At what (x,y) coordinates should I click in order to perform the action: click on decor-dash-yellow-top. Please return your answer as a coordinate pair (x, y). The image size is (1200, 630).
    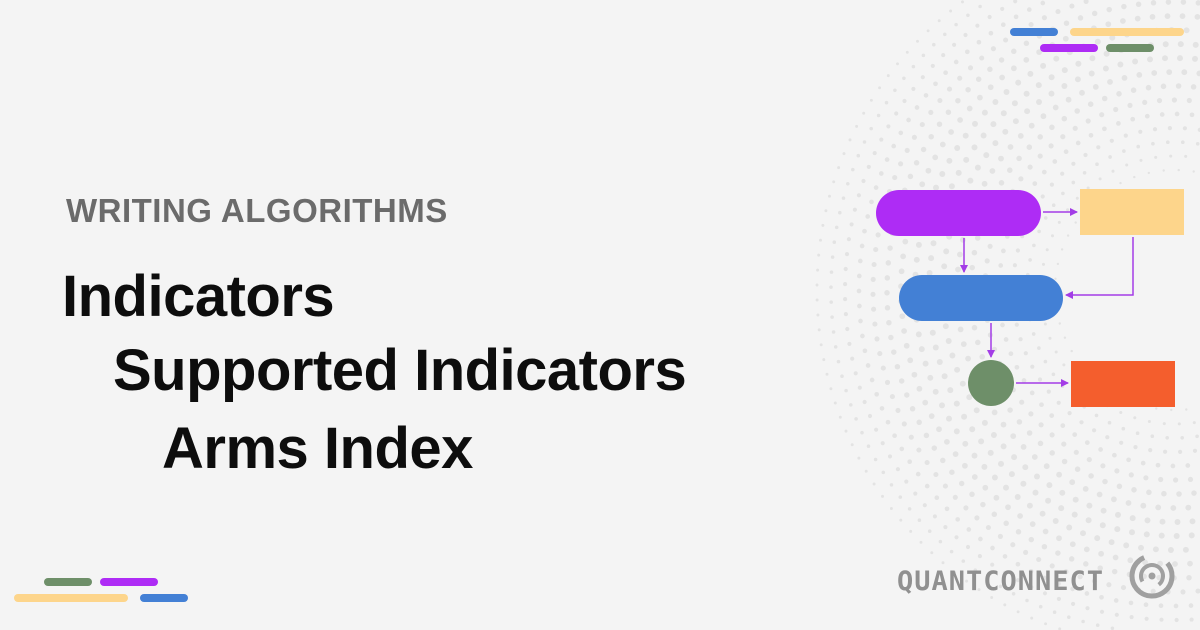
    Looking at the image, I should click on (1127, 32).